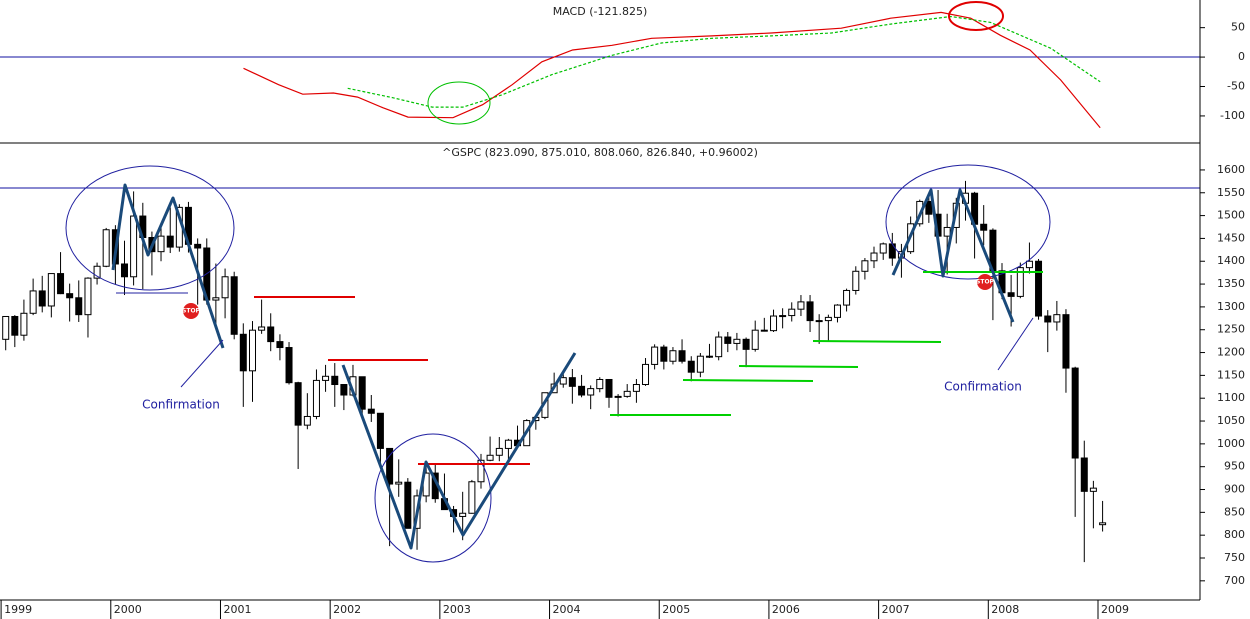 This screenshot has width=1250, height=619. Describe the element at coordinates (1231, 329) in the screenshot. I see `y-tick-label: 1250` at that location.